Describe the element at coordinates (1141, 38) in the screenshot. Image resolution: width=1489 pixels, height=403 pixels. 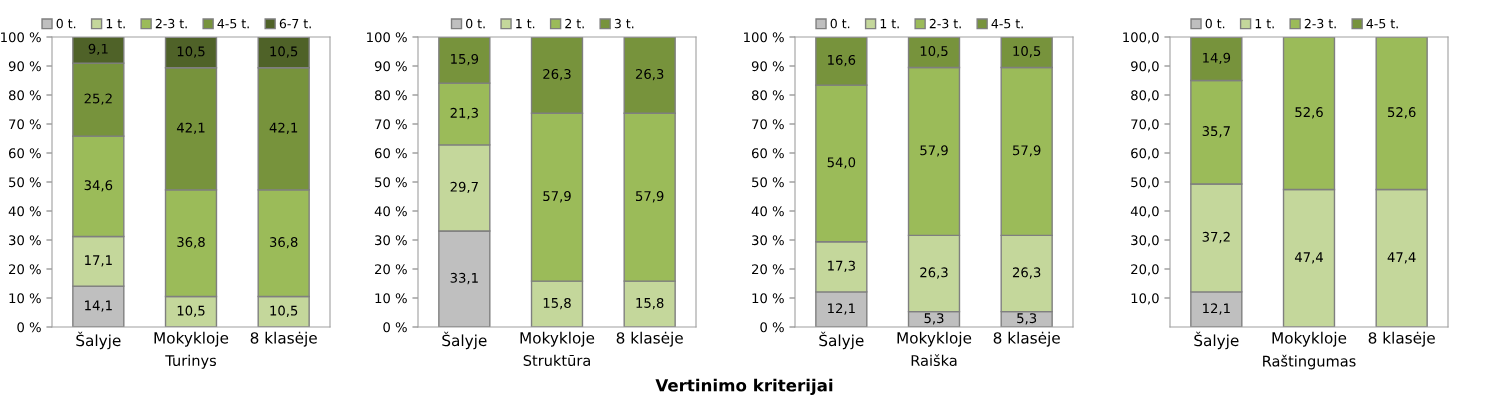
I see `y-tick-label: 100,0` at that location.